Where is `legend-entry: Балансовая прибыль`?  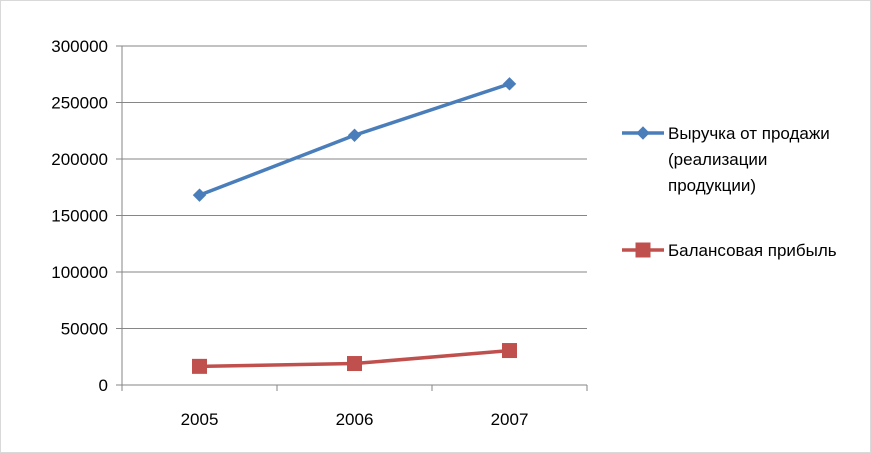 legend-entry: Балансовая прибыль is located at coordinates (729, 250).